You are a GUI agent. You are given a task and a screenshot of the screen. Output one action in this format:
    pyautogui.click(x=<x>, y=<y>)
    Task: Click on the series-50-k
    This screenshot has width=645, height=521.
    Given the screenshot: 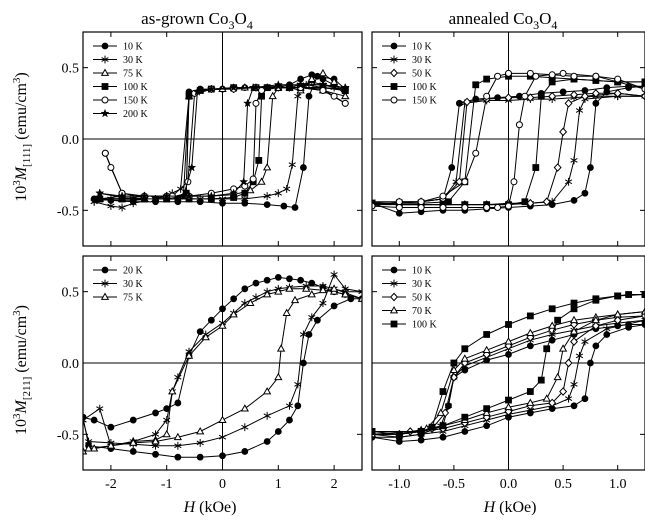 What is the action you would take?
    pyautogui.click(x=508, y=149)
    